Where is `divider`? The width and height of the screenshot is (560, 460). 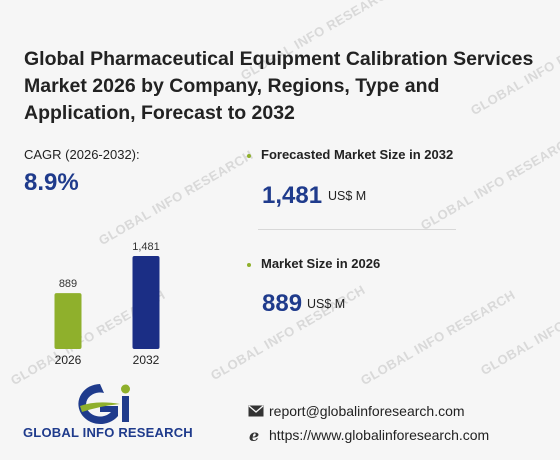 divider is located at coordinates (357, 229).